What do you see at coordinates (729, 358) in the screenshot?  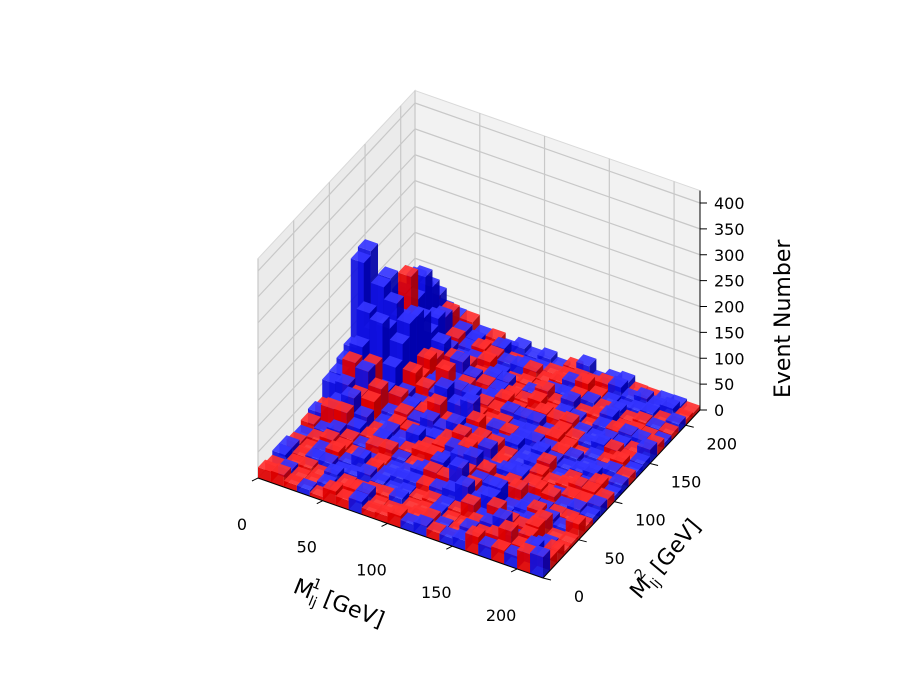 I see `z-tick-label: 100` at bounding box center [729, 358].